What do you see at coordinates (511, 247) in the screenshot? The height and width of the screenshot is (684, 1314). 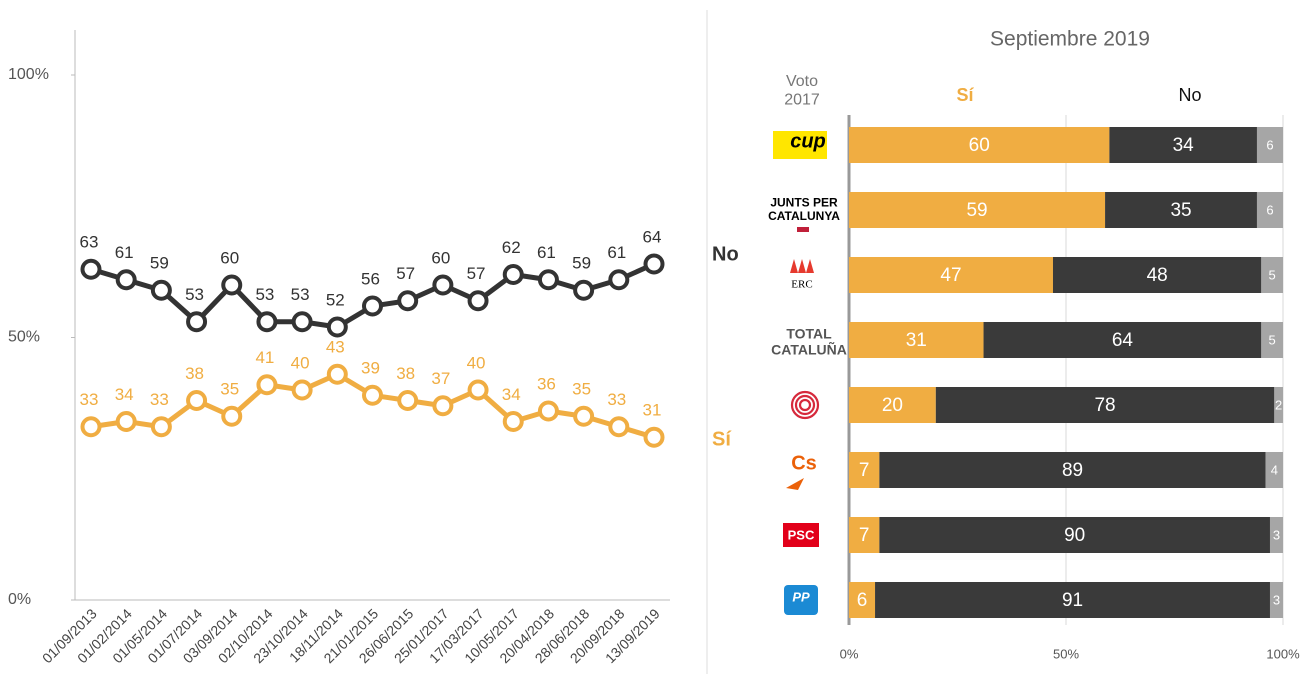 I see `data-label: 62` at bounding box center [511, 247].